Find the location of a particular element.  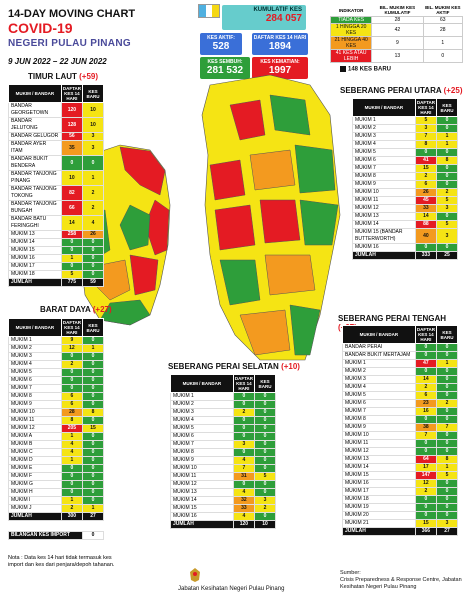

date-range: 9 JUN 2022 – 22 JUN 2022 is located at coordinates (57, 61).